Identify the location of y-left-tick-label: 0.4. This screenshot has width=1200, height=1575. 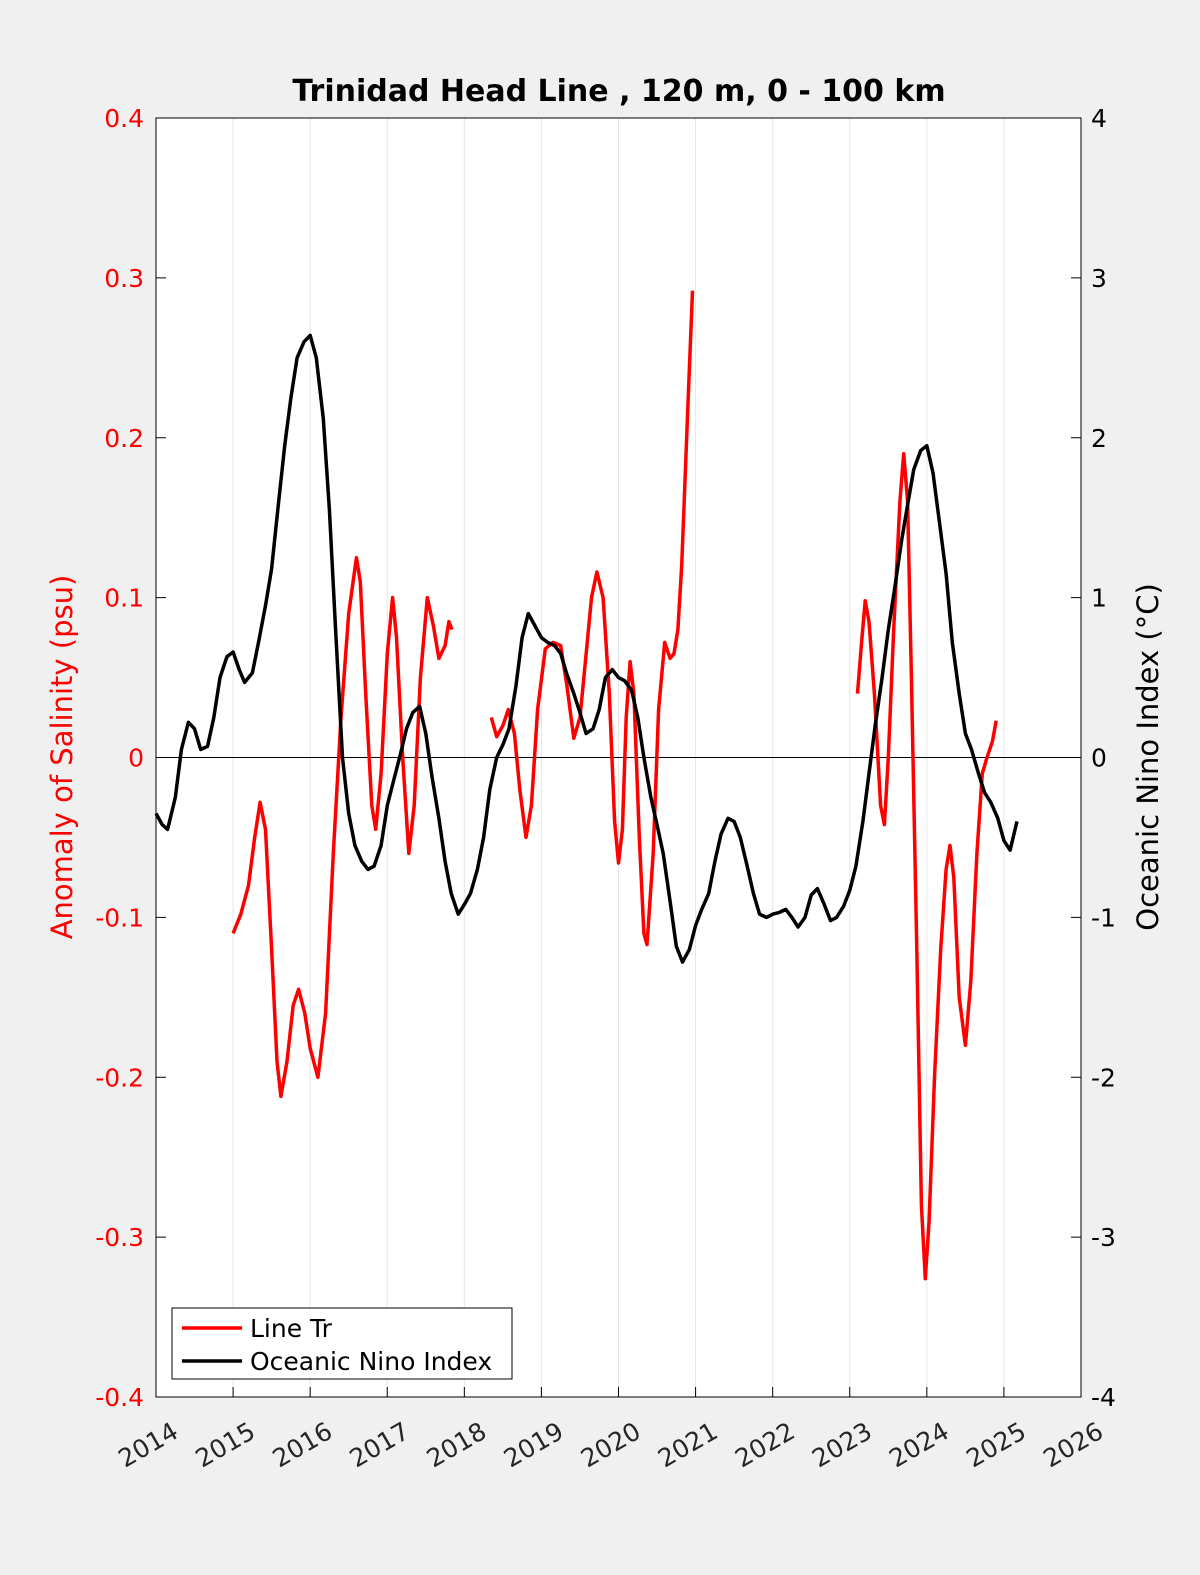
(124, 118).